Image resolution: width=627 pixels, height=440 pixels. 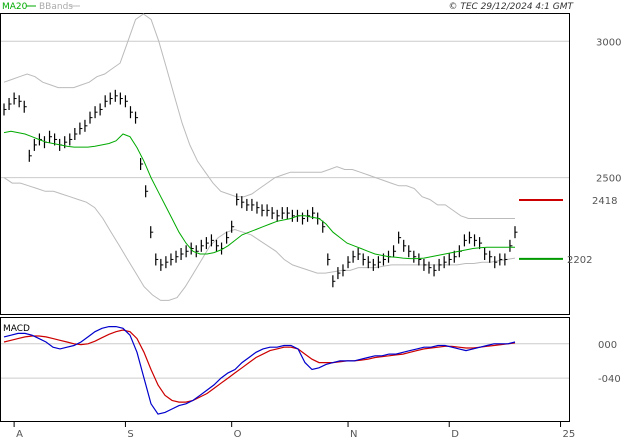 What do you see at coordinates (455, 434) in the screenshot?
I see `x-tick-label-4: D` at bounding box center [455, 434].